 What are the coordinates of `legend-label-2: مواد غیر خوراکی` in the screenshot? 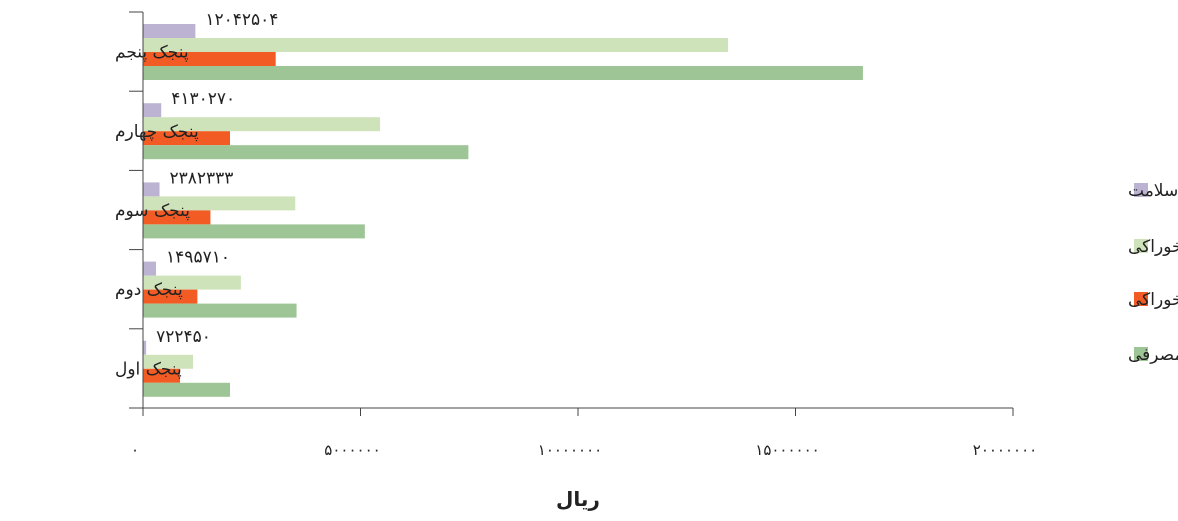 It's located at (1153, 247).